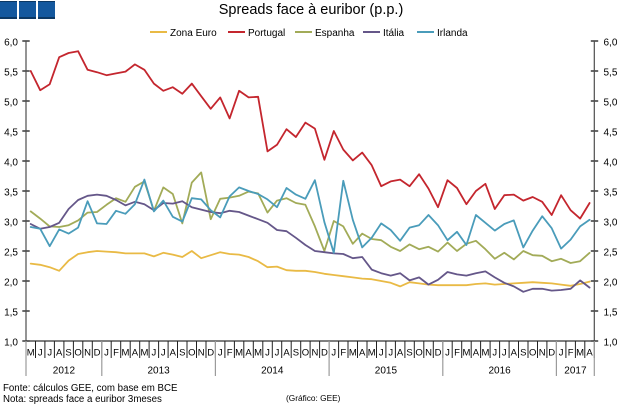 This screenshot has width=622, height=406. I want to click on svg-text: 2015, so click(386, 371).